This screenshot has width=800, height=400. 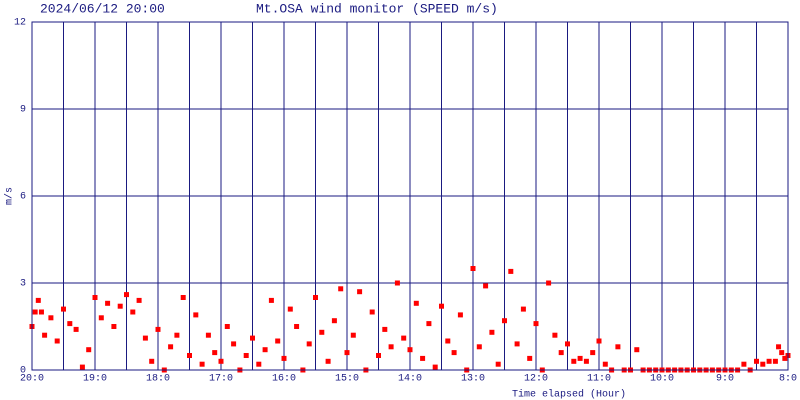 I want to click on x-tick-label: 10:0, so click(x=662, y=379).